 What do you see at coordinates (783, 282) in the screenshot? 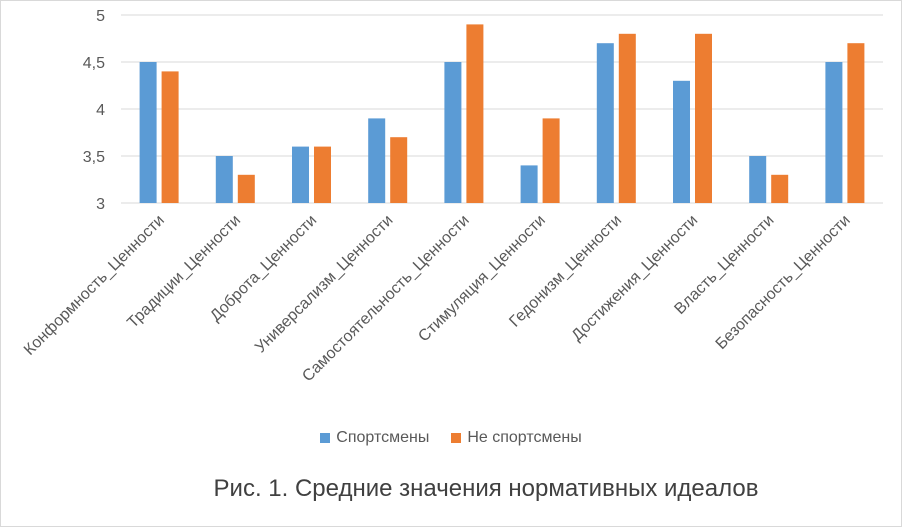
I see `x-category-label: Безопасность_Ценности` at bounding box center [783, 282].